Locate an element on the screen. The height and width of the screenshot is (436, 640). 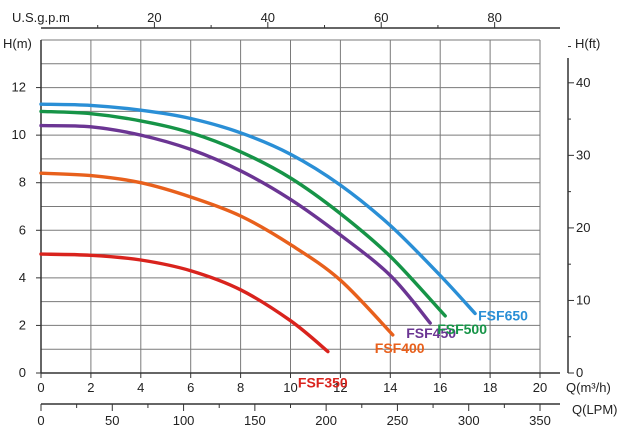
y-right-tick-label: 20 is located at coordinates (583, 227).